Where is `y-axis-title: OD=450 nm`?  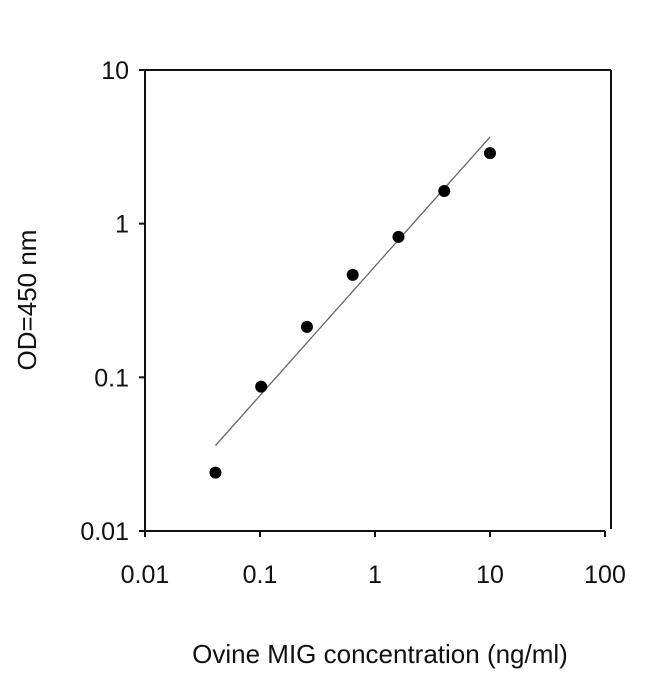
y-axis-title: OD=450 nm is located at coordinates (27, 300).